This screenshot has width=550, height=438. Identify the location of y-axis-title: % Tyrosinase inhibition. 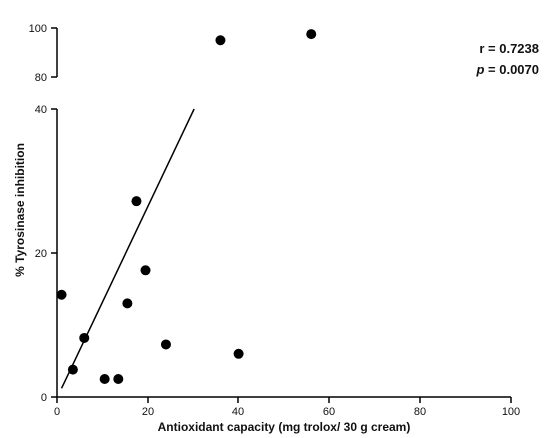
(20, 210).